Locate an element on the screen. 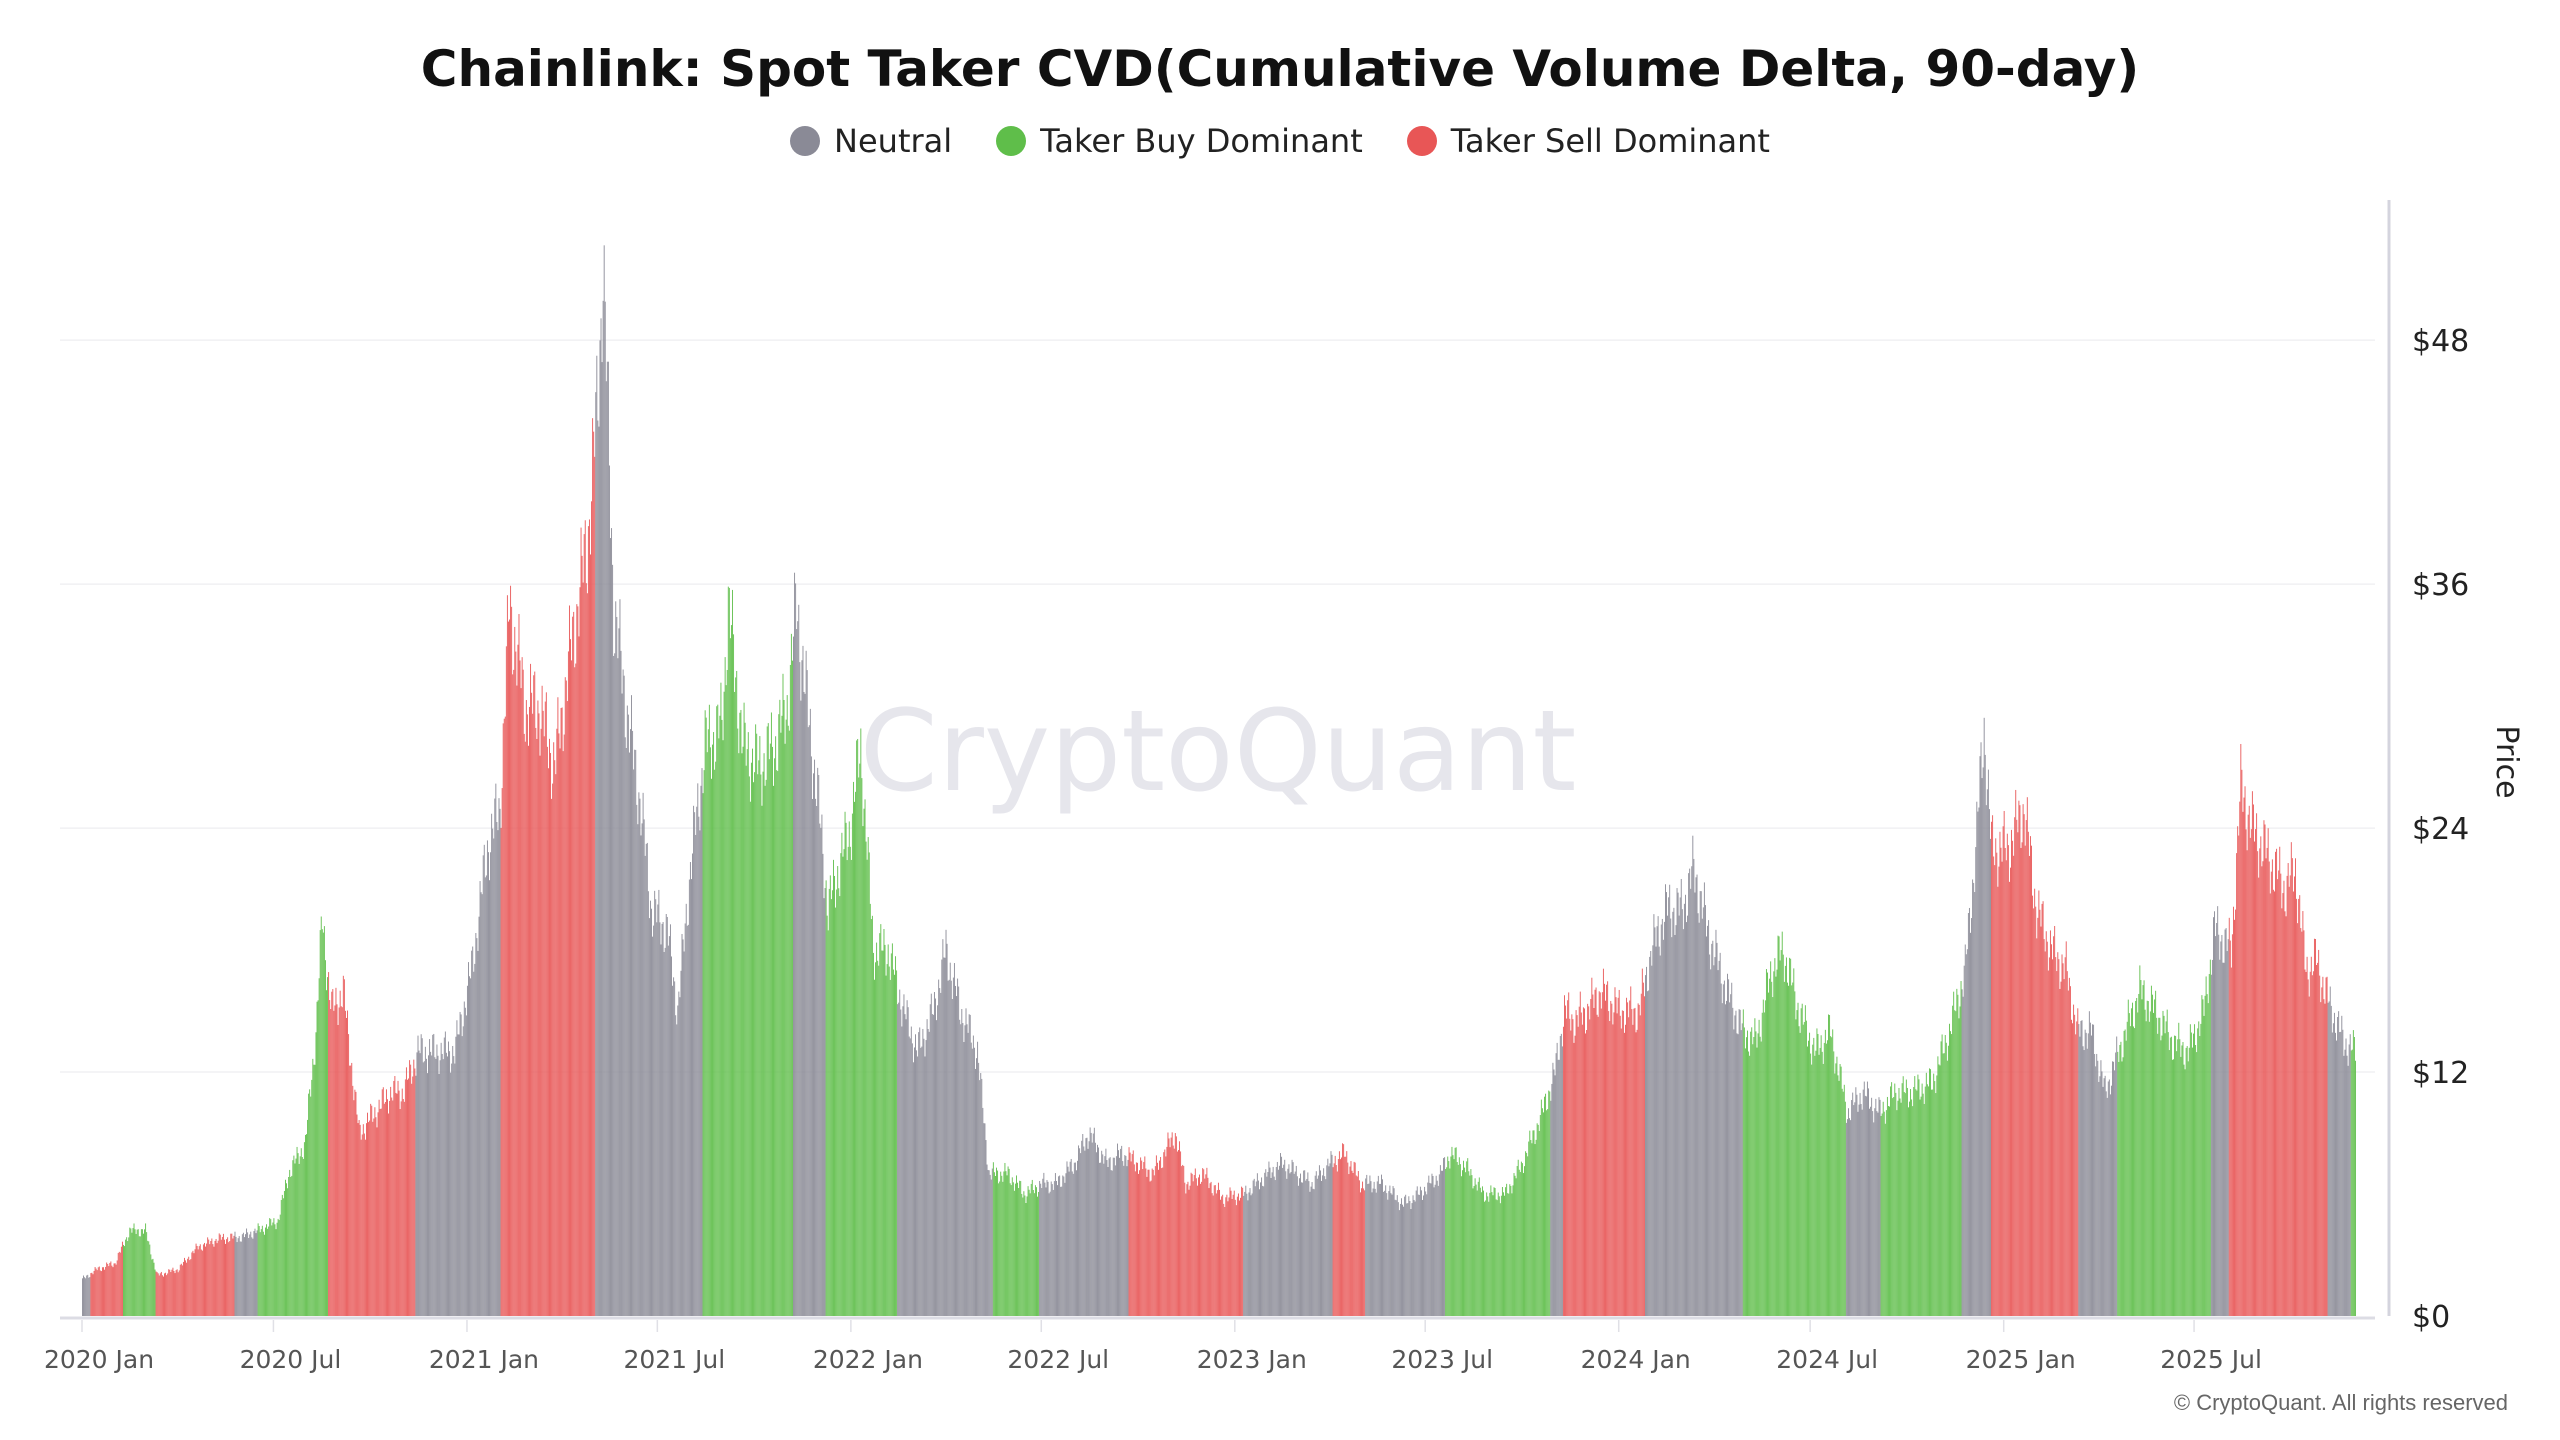 The height and width of the screenshot is (1440, 2560). legend-item-sell: Taker Sell Dominant is located at coordinates (1588, 141).